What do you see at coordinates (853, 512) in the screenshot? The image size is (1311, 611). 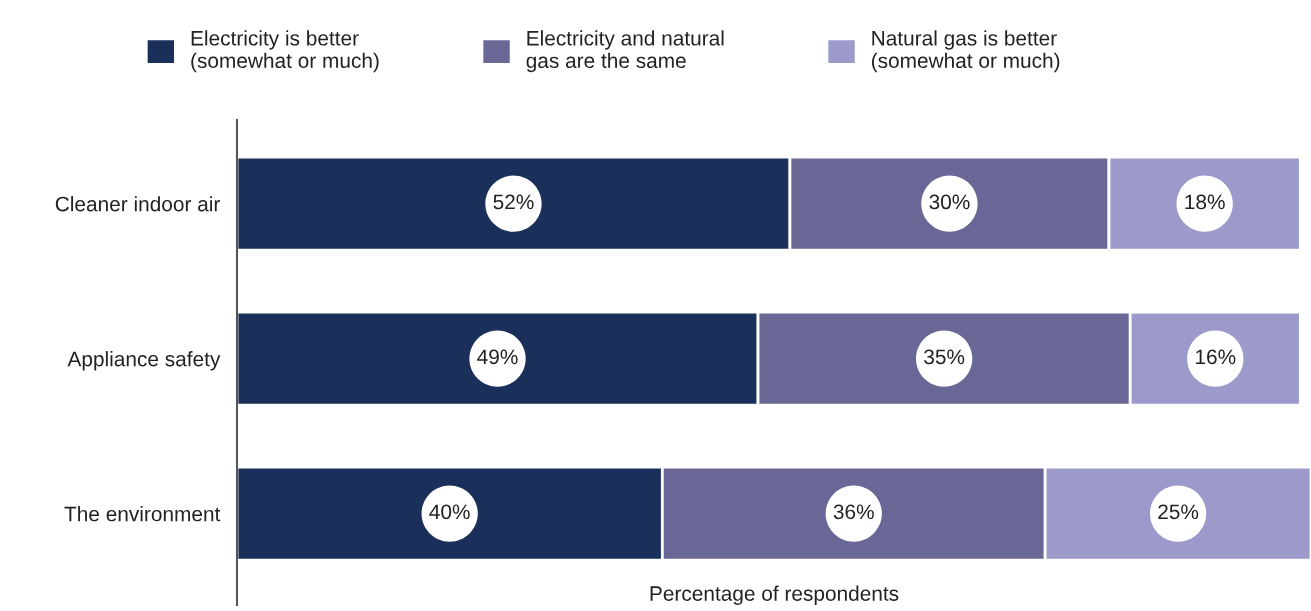 I see `data-label: 36%` at bounding box center [853, 512].